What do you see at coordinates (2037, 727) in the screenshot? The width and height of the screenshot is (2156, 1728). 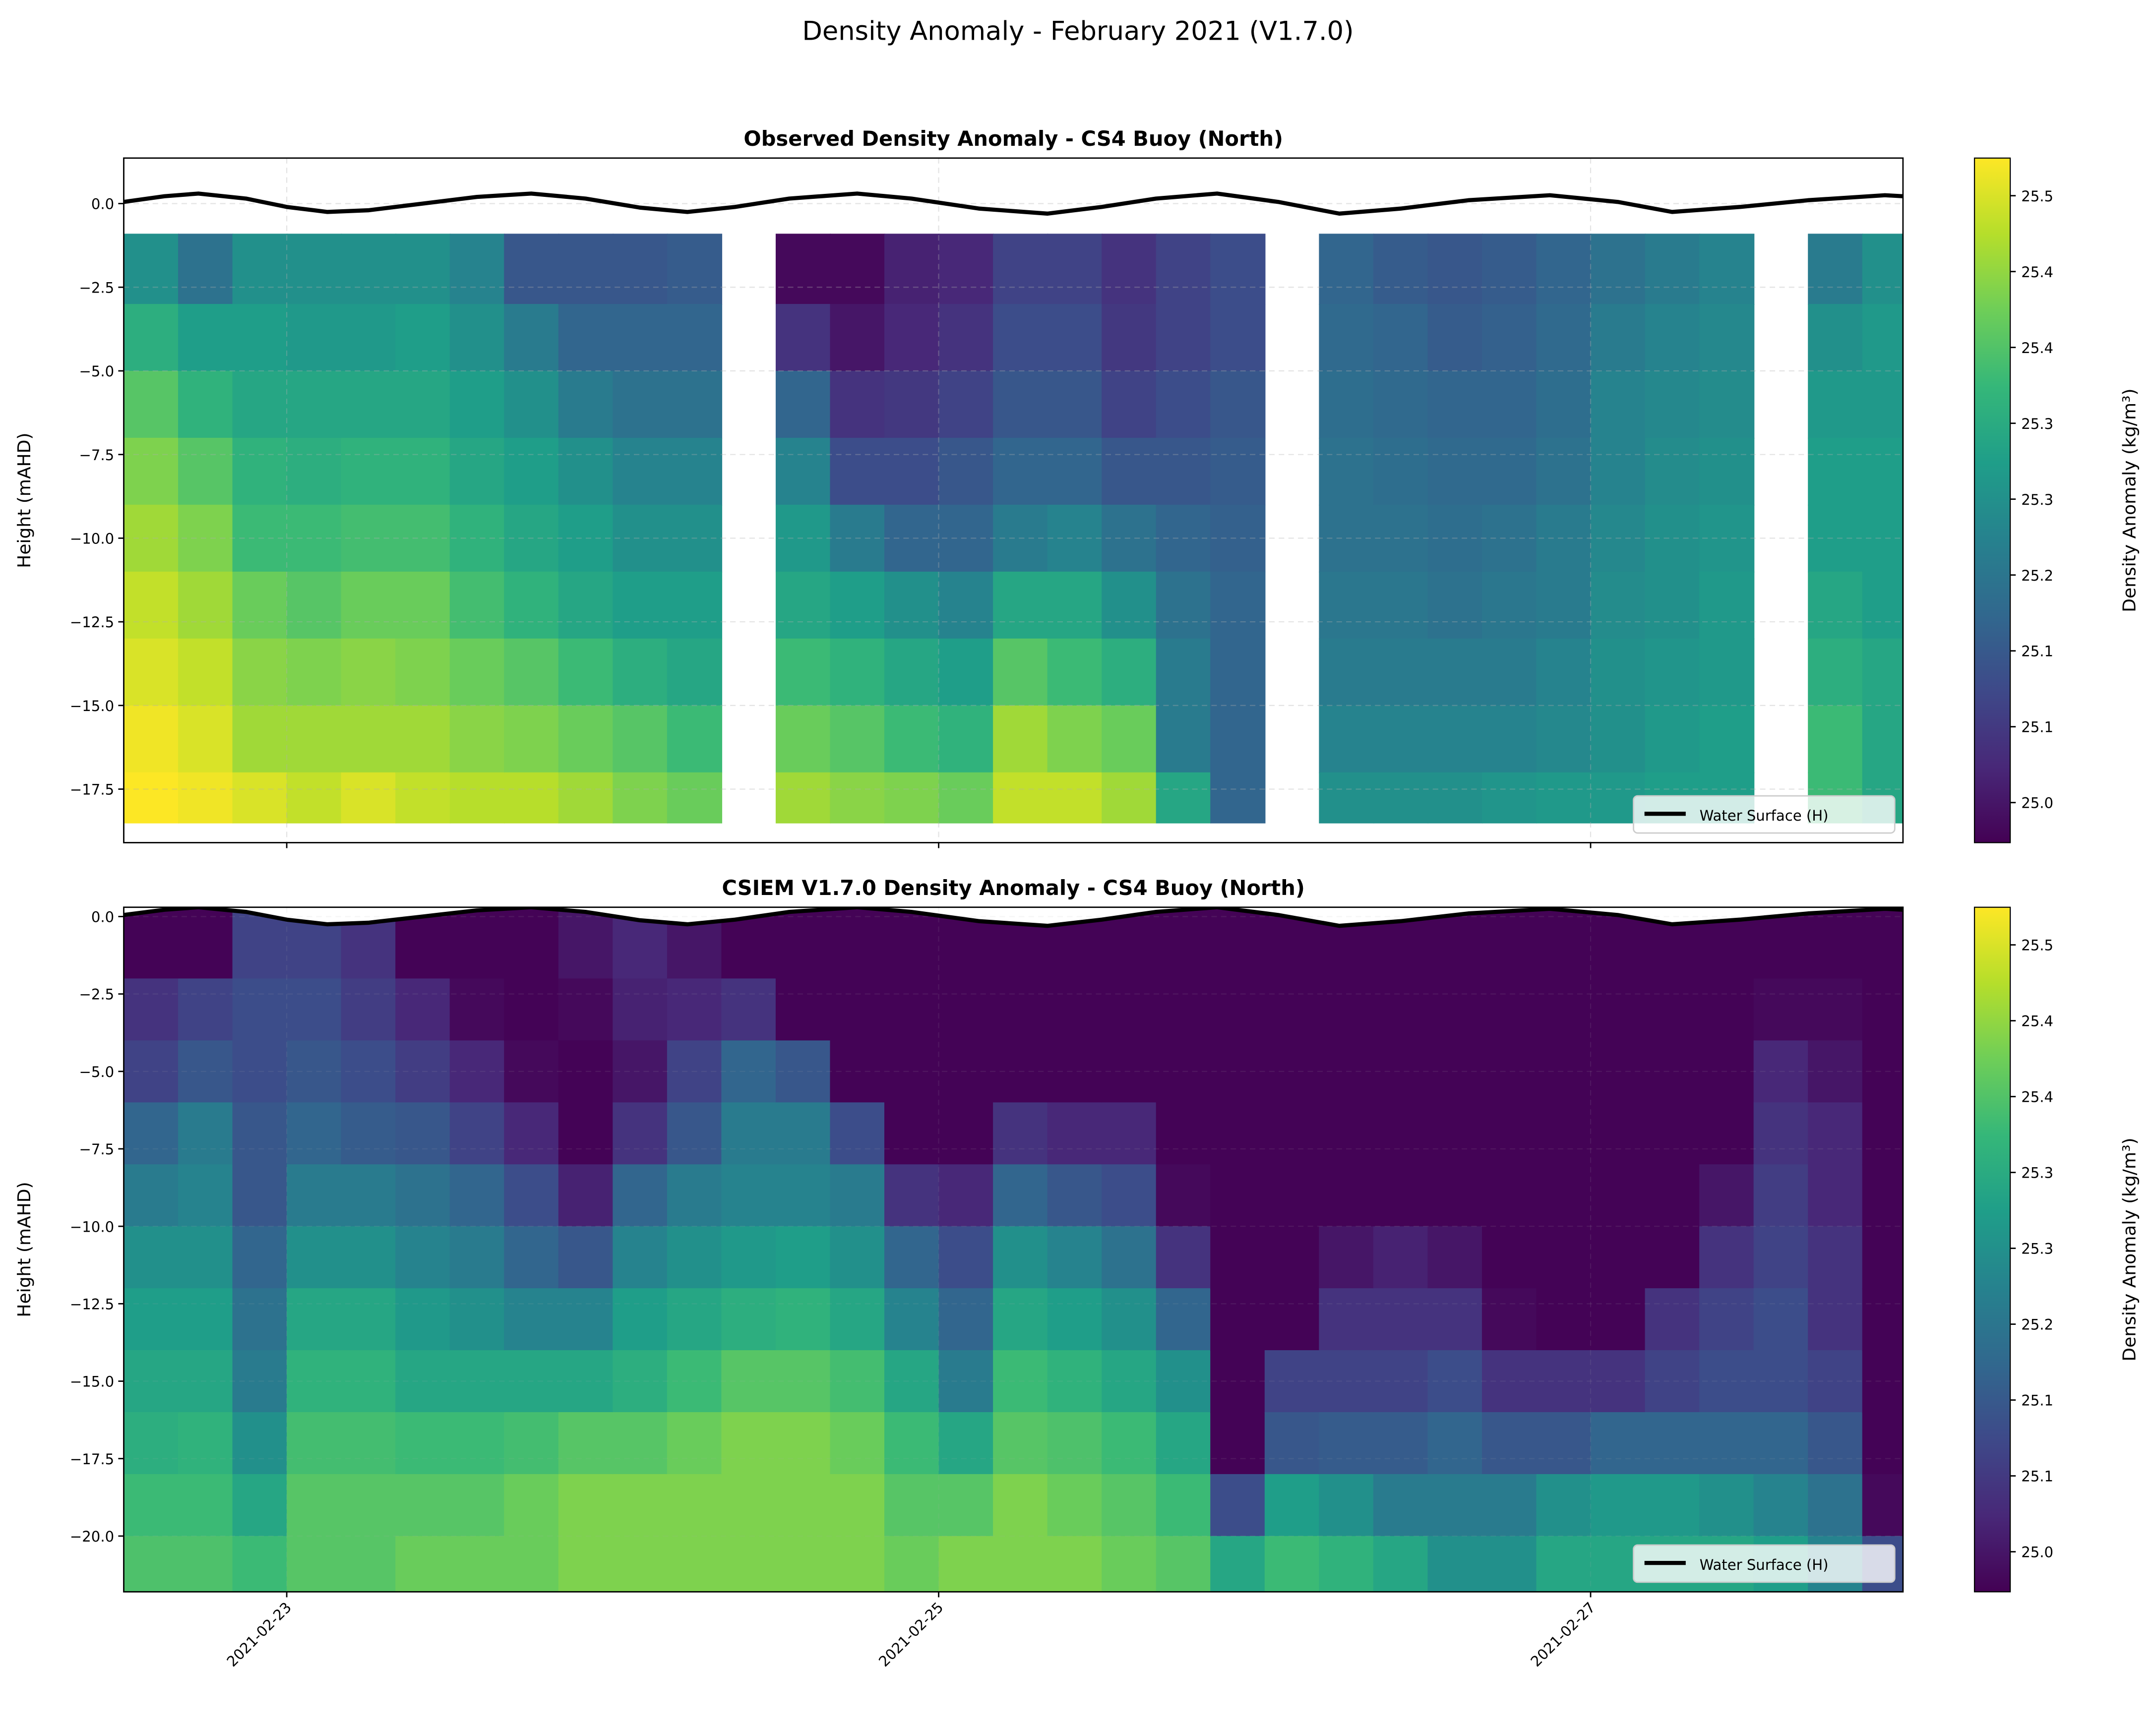 I see `colorbar-tick-label: 25.1` at bounding box center [2037, 727].